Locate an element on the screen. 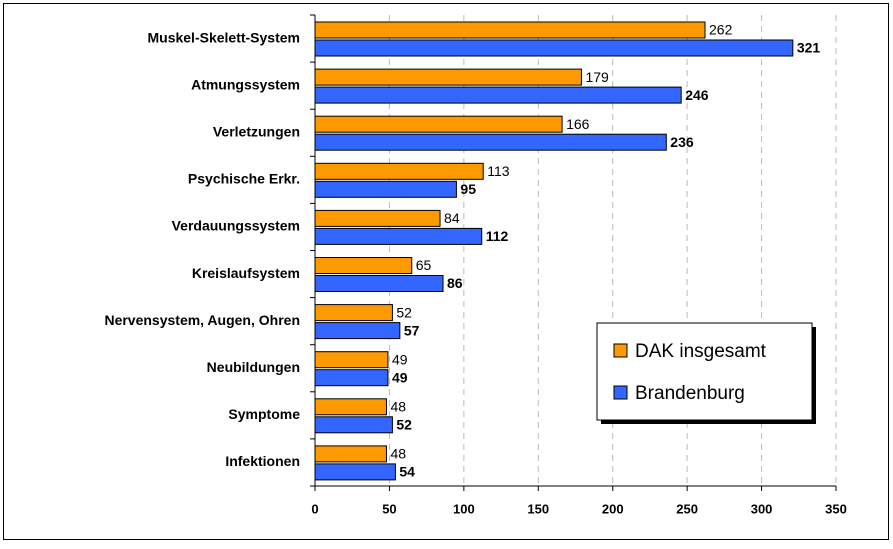 The width and height of the screenshot is (893, 549). data-label: 54 is located at coordinates (407, 472).